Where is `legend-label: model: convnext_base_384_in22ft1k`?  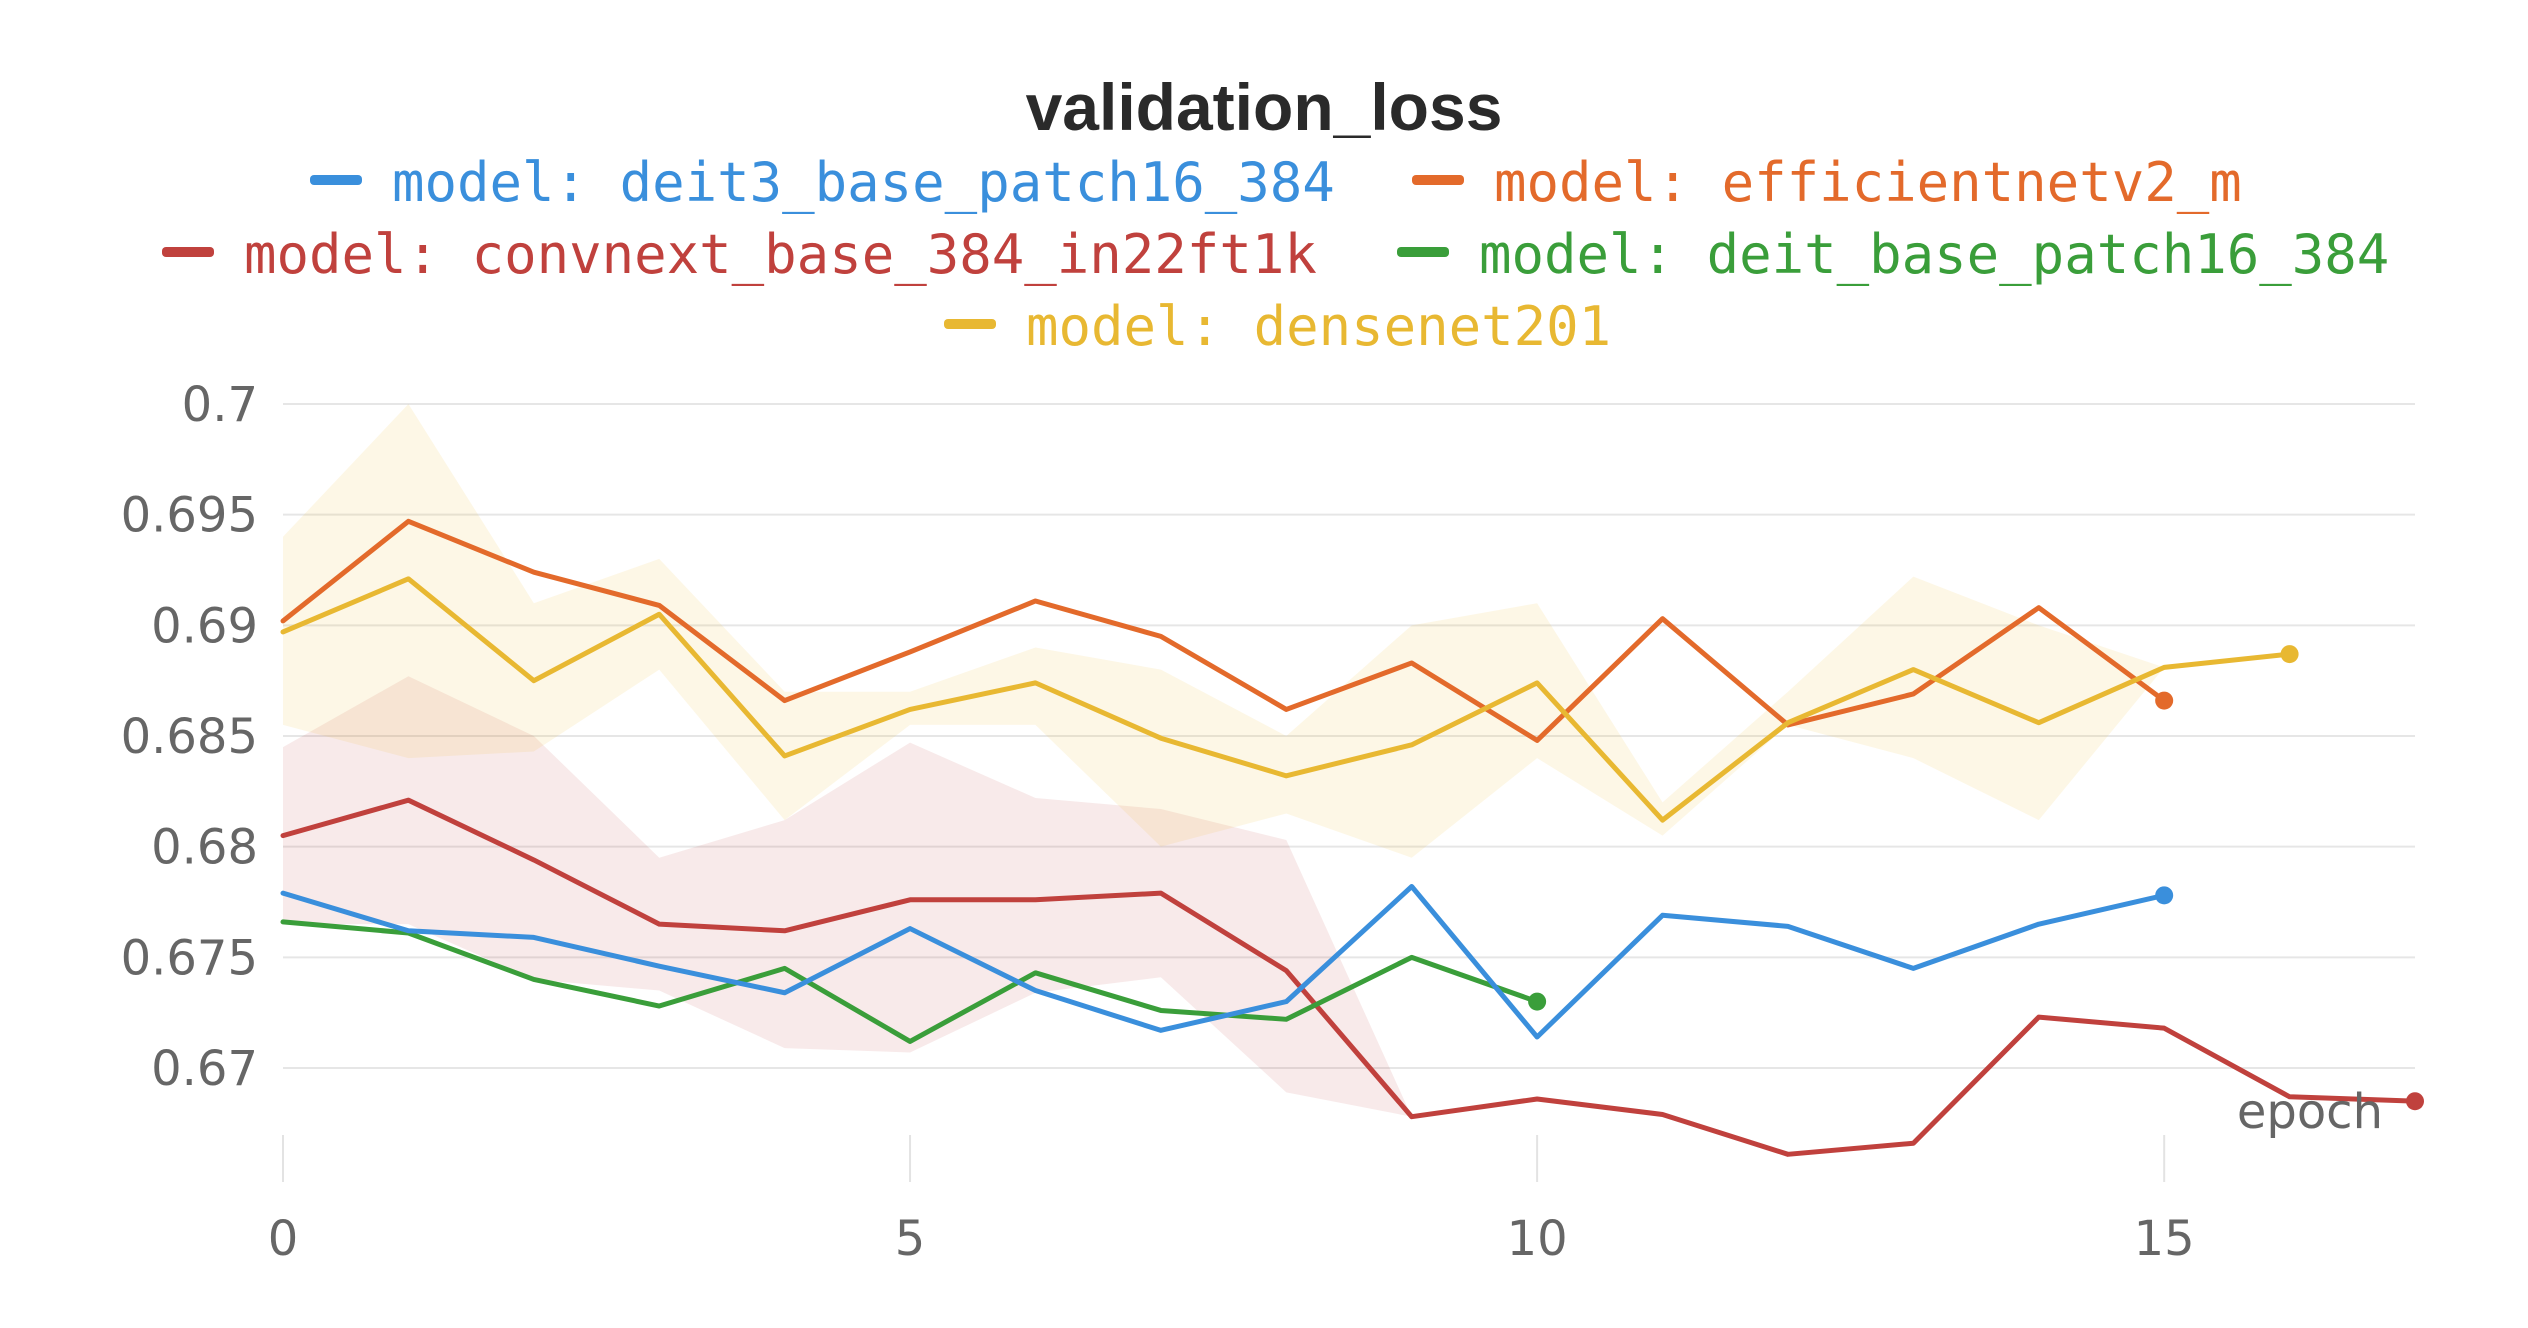 legend-label: model: convnext_base_384_in22ft1k is located at coordinates (780, 254).